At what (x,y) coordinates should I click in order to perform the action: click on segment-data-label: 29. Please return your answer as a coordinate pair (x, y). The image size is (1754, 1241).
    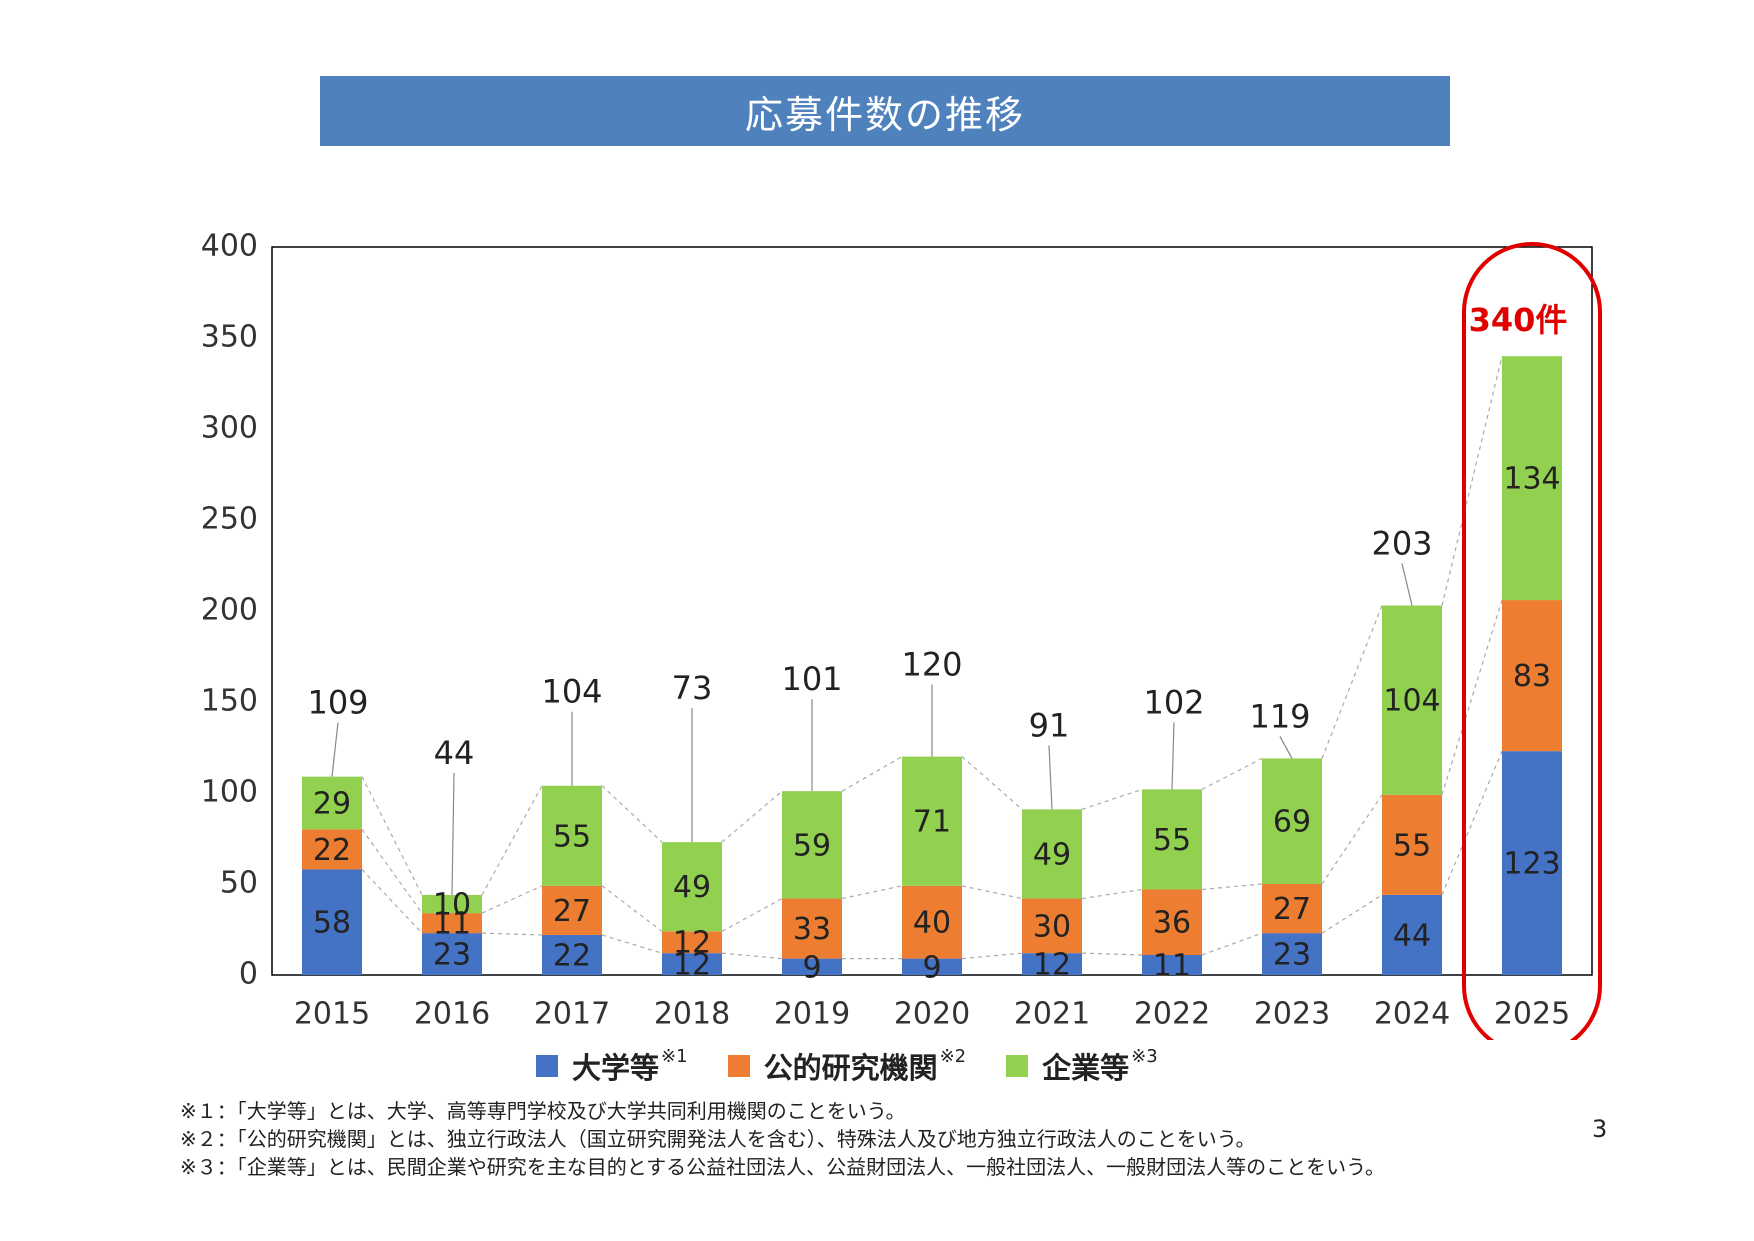
    Looking at the image, I should click on (332, 804).